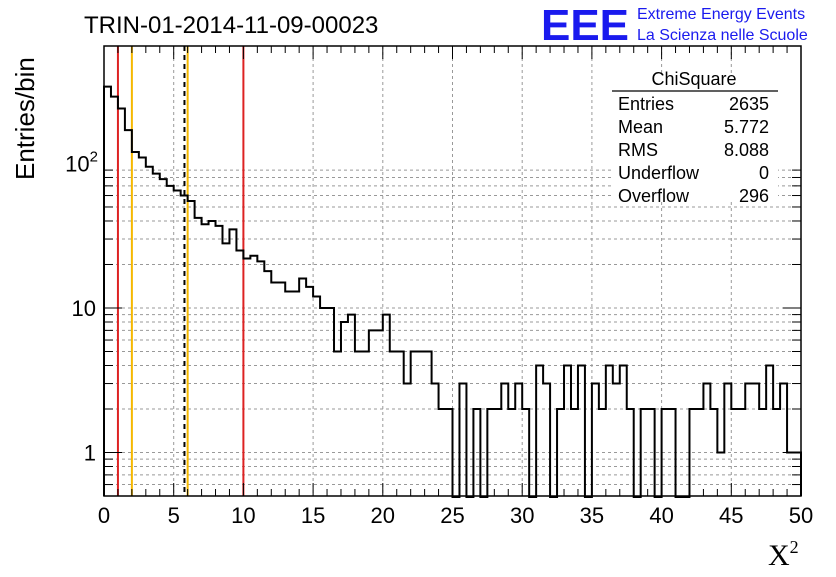 Image resolution: width=836 pixels, height=577 pixels. What do you see at coordinates (731, 515) in the screenshot?
I see `x-tick-label: 45` at bounding box center [731, 515].